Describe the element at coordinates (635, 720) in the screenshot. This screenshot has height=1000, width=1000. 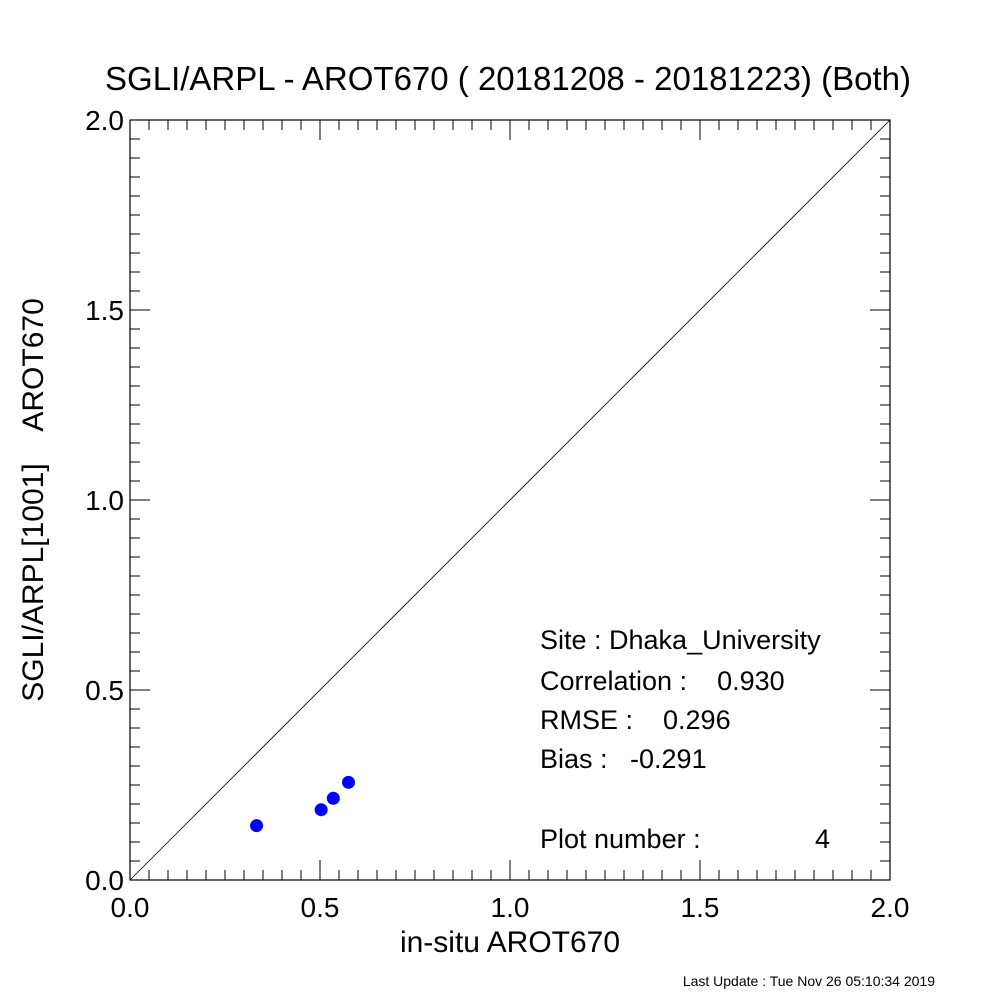
I see `rmse-label: RMSE : 0.296` at that location.